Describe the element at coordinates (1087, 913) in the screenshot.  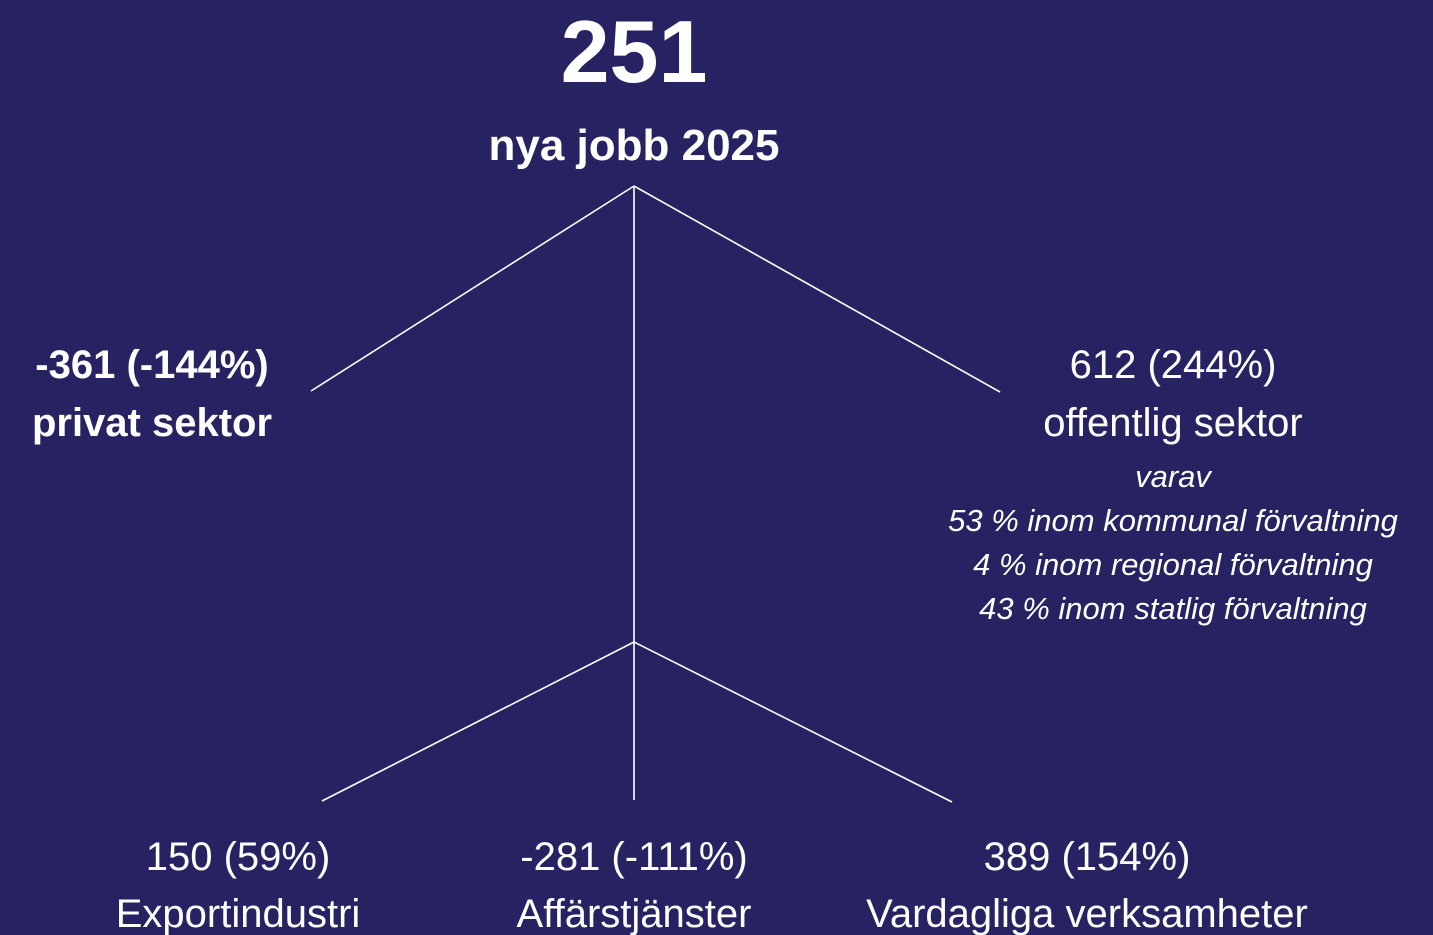
I see `branch-label: Vardagliga verksamheter` at that location.